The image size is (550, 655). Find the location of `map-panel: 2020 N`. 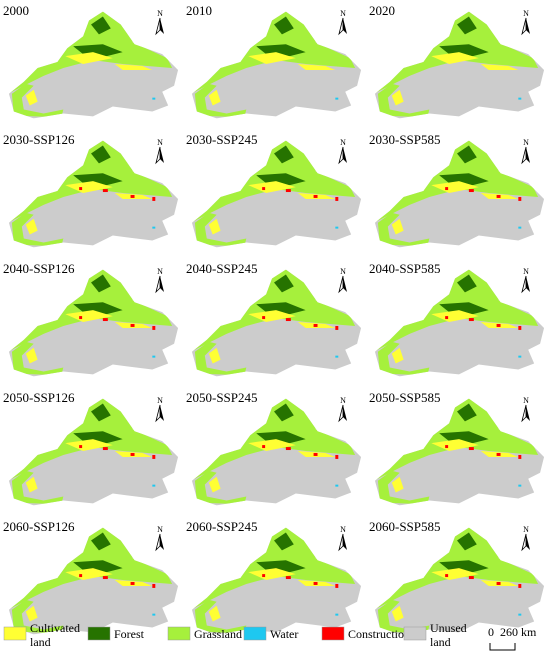

map-panel: 2020 N is located at coordinates (458, 64).